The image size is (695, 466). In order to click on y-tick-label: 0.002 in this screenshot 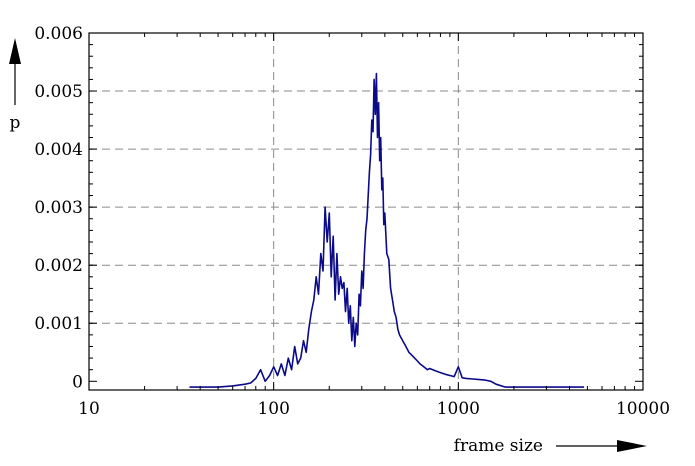, I will do `click(58, 266)`.